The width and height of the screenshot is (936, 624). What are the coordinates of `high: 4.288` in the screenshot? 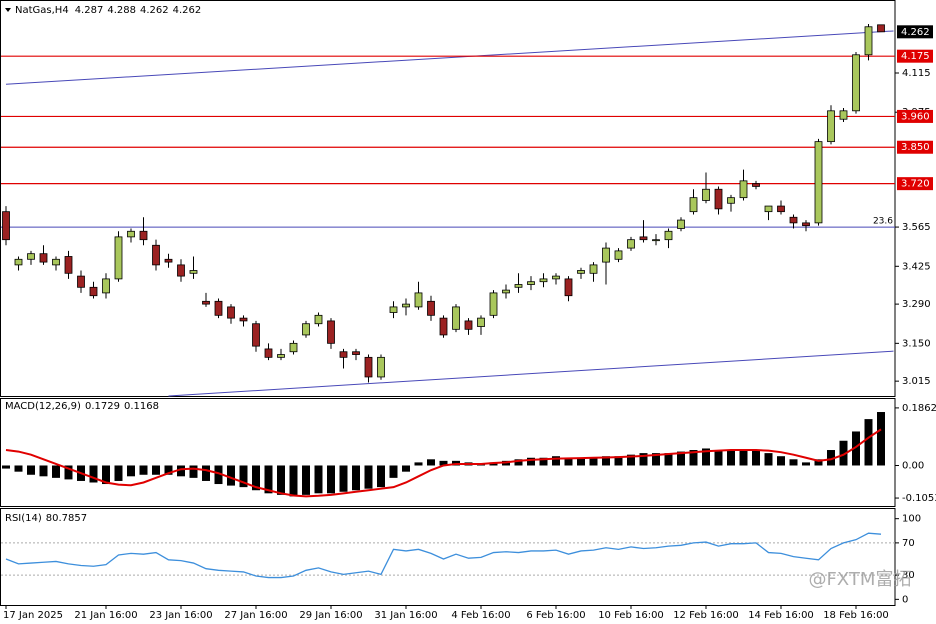 It's located at (121, 10).